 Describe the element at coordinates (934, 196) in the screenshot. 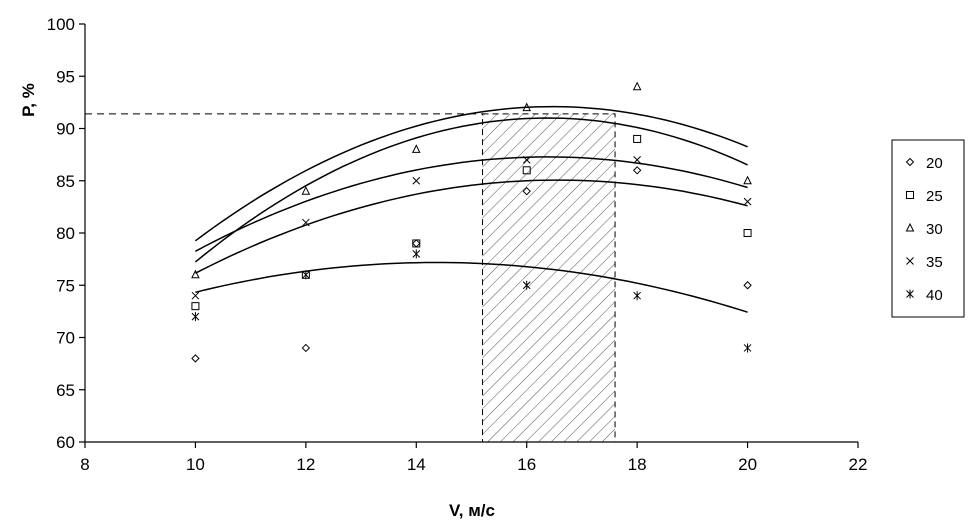

I see `legend-label-25: 25` at that location.